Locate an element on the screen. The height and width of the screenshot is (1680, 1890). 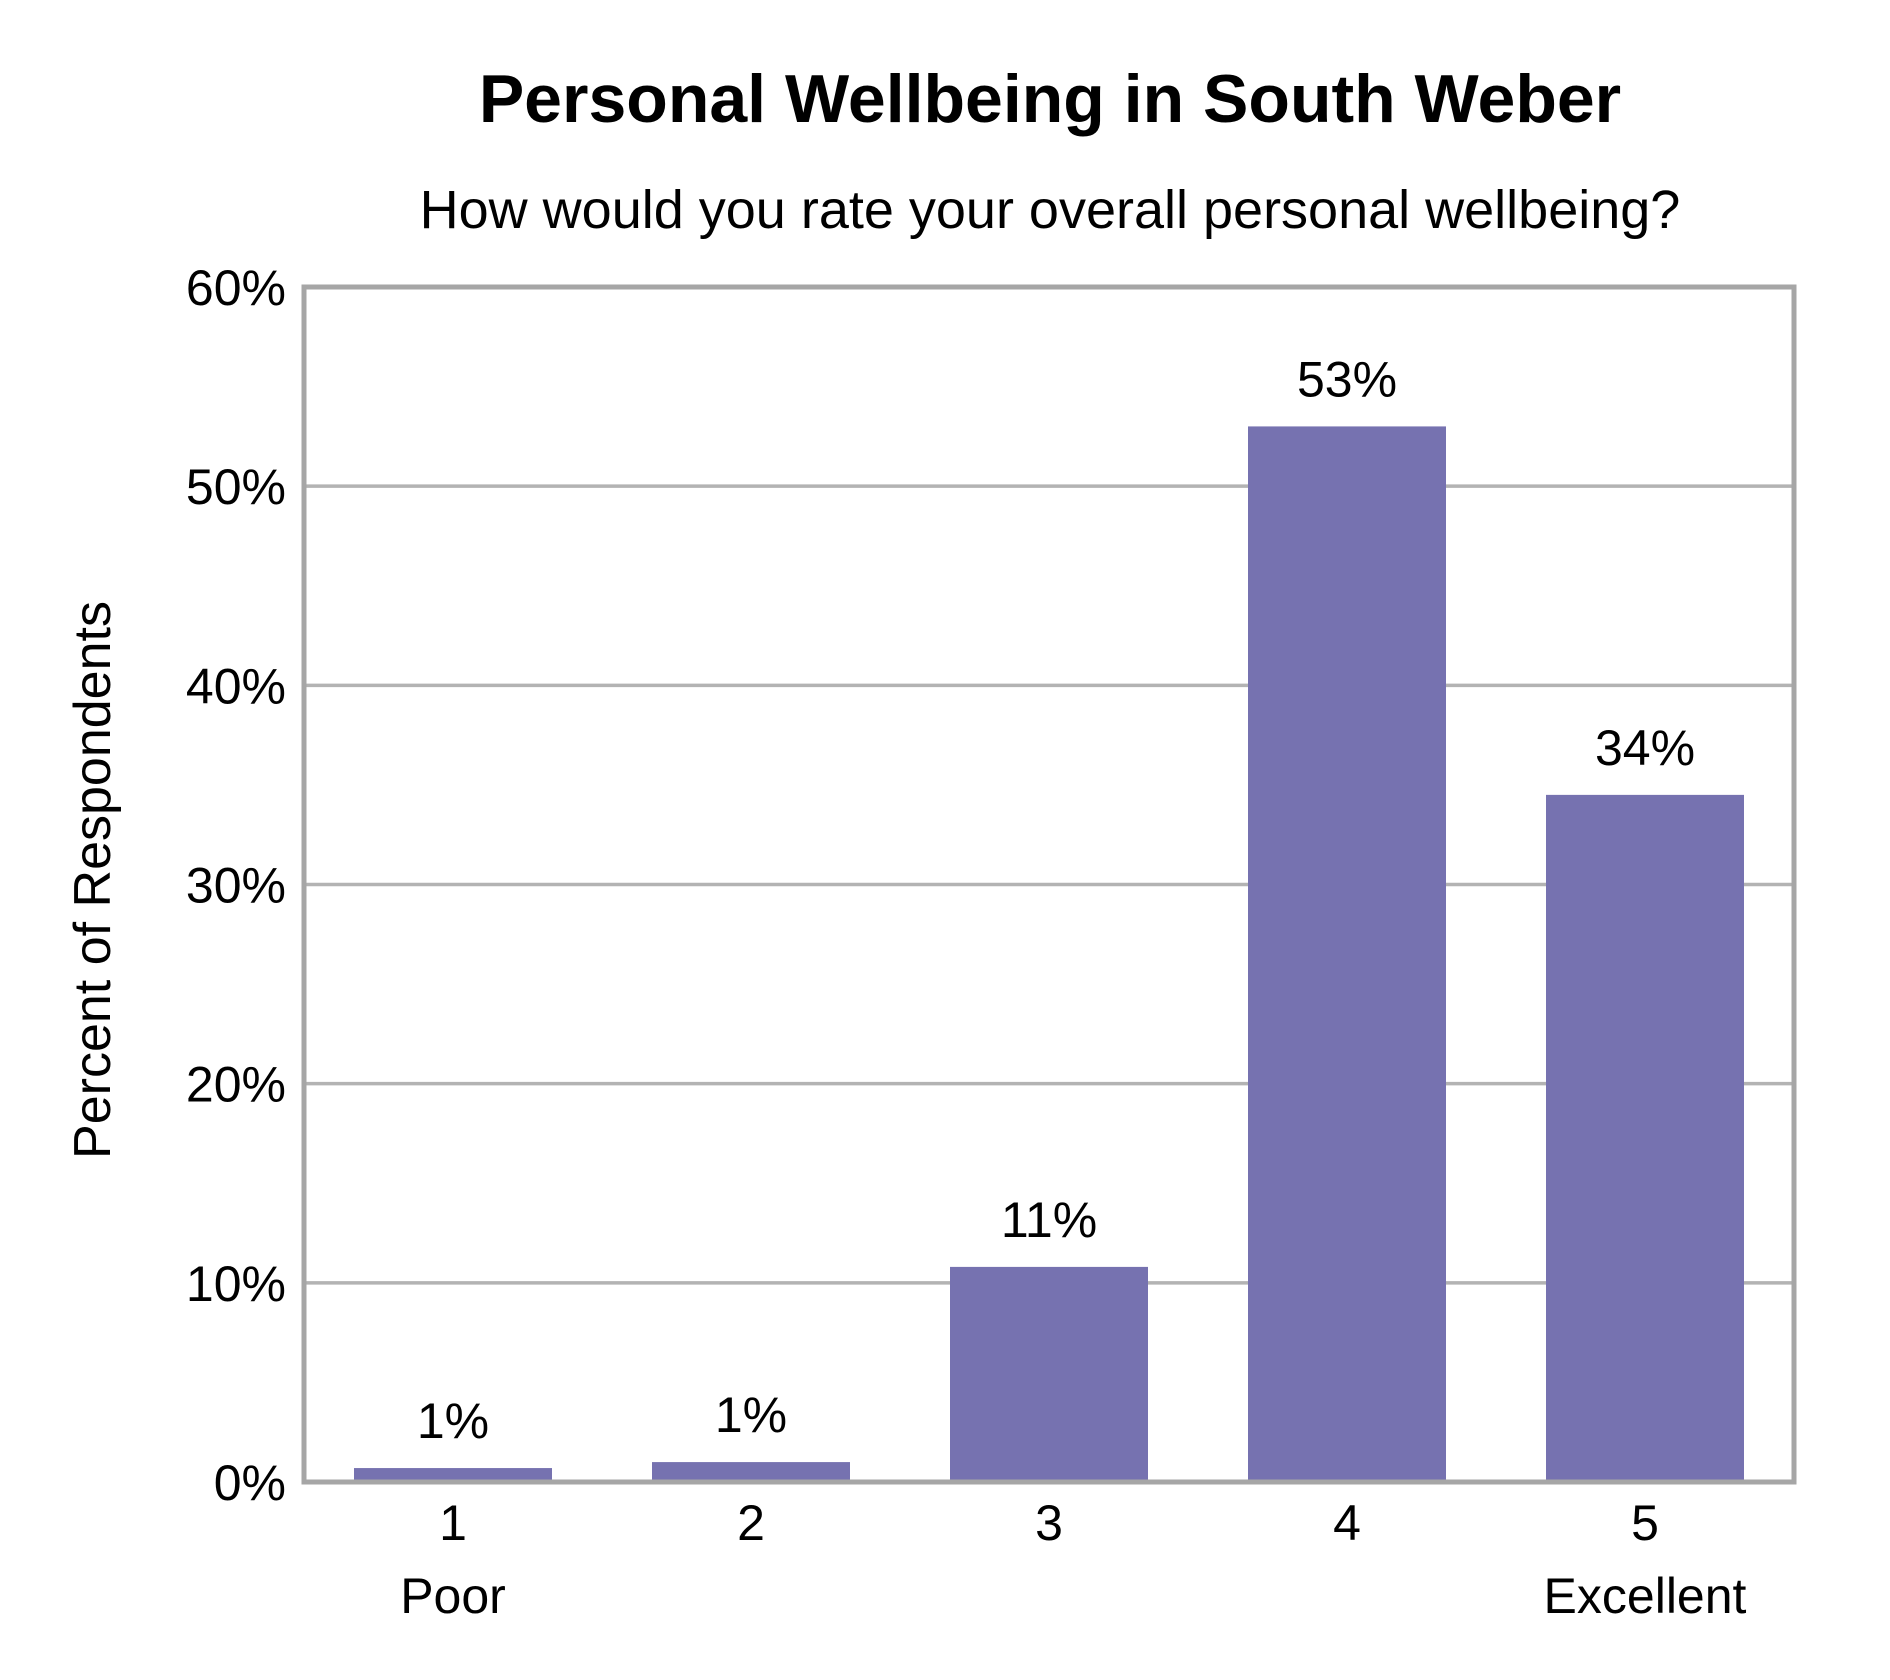
x-tick-sublabel: Poor is located at coordinates (453, 1596).